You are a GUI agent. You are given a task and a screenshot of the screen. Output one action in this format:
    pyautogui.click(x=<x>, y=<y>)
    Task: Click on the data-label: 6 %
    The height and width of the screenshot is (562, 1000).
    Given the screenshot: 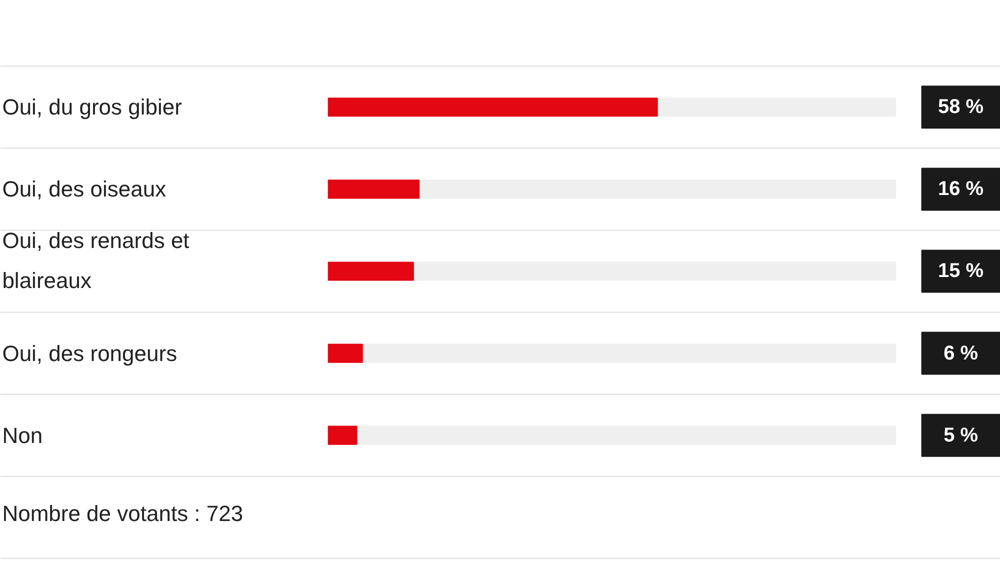 What is the action you would take?
    pyautogui.click(x=961, y=353)
    